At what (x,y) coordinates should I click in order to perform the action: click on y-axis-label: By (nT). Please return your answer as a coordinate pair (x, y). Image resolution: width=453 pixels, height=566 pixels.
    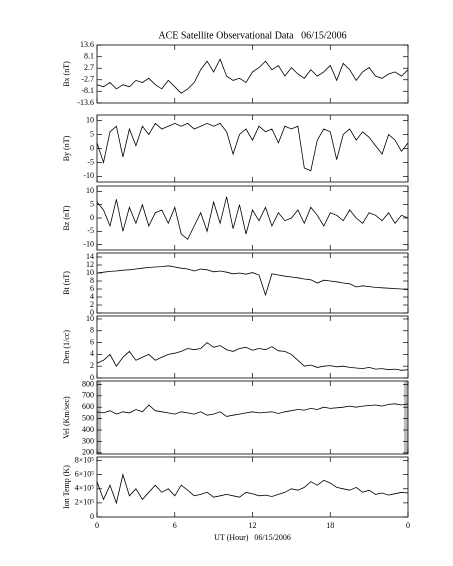
    Looking at the image, I should click on (66, 148).